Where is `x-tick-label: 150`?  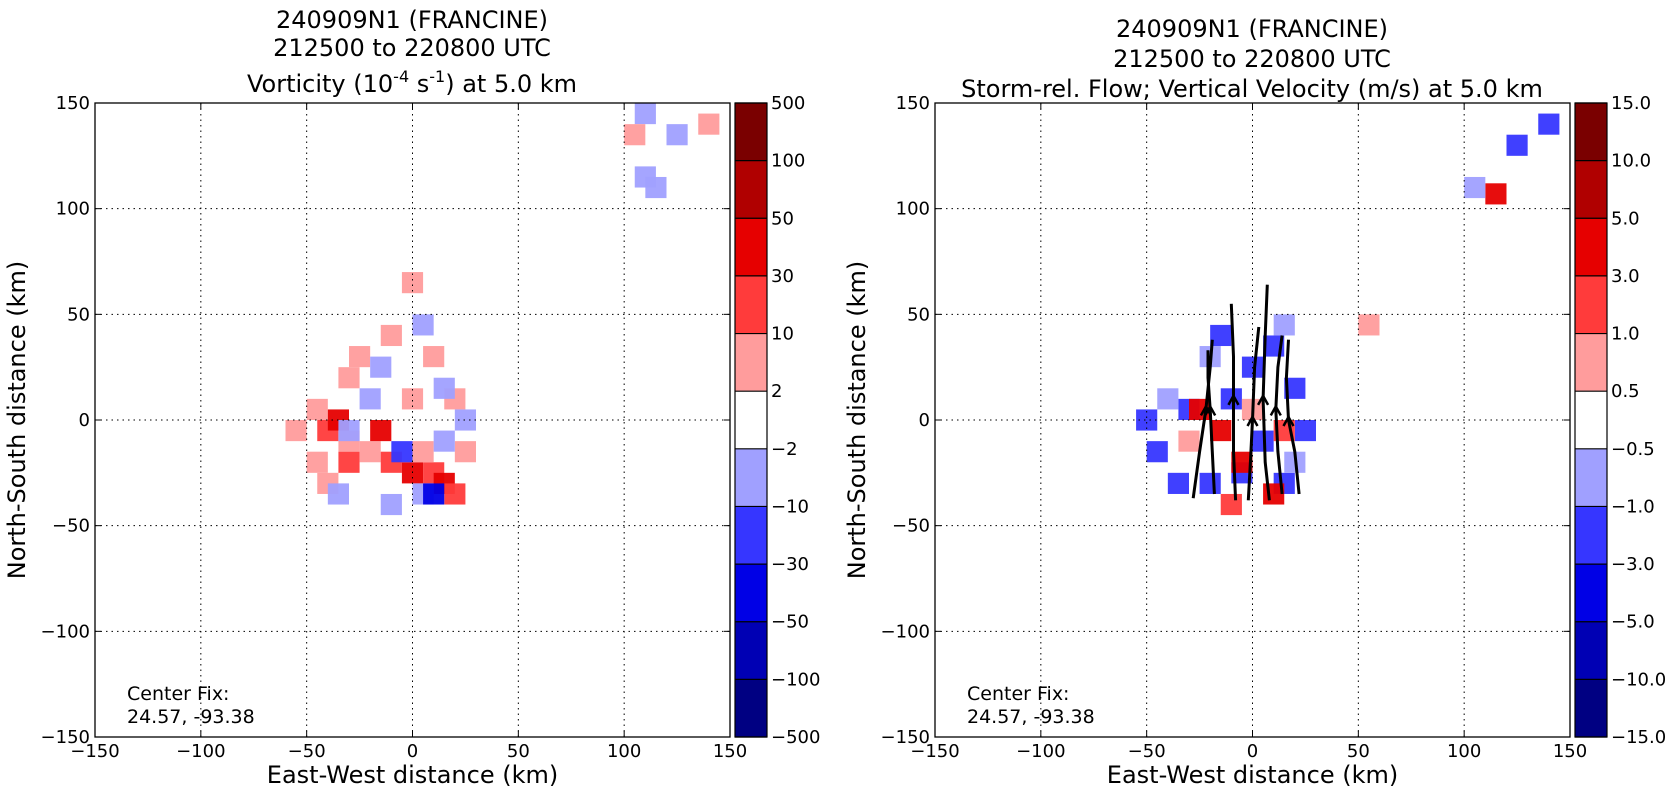
x-tick-label: 150 is located at coordinates (730, 751).